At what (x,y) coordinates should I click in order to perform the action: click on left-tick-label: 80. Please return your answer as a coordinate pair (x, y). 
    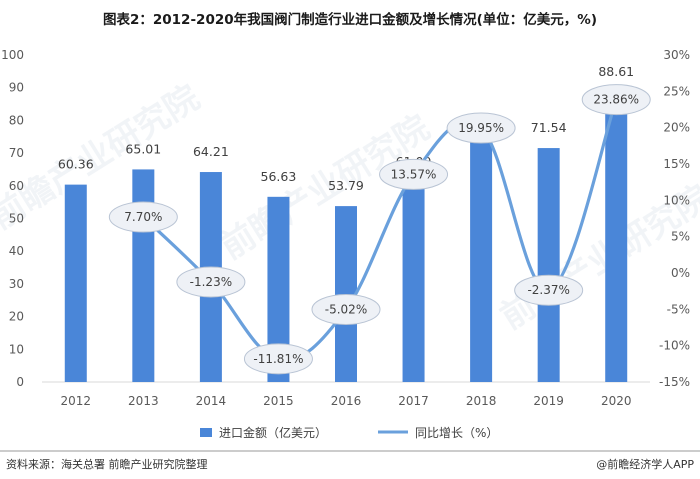
    Looking at the image, I should click on (16, 120).